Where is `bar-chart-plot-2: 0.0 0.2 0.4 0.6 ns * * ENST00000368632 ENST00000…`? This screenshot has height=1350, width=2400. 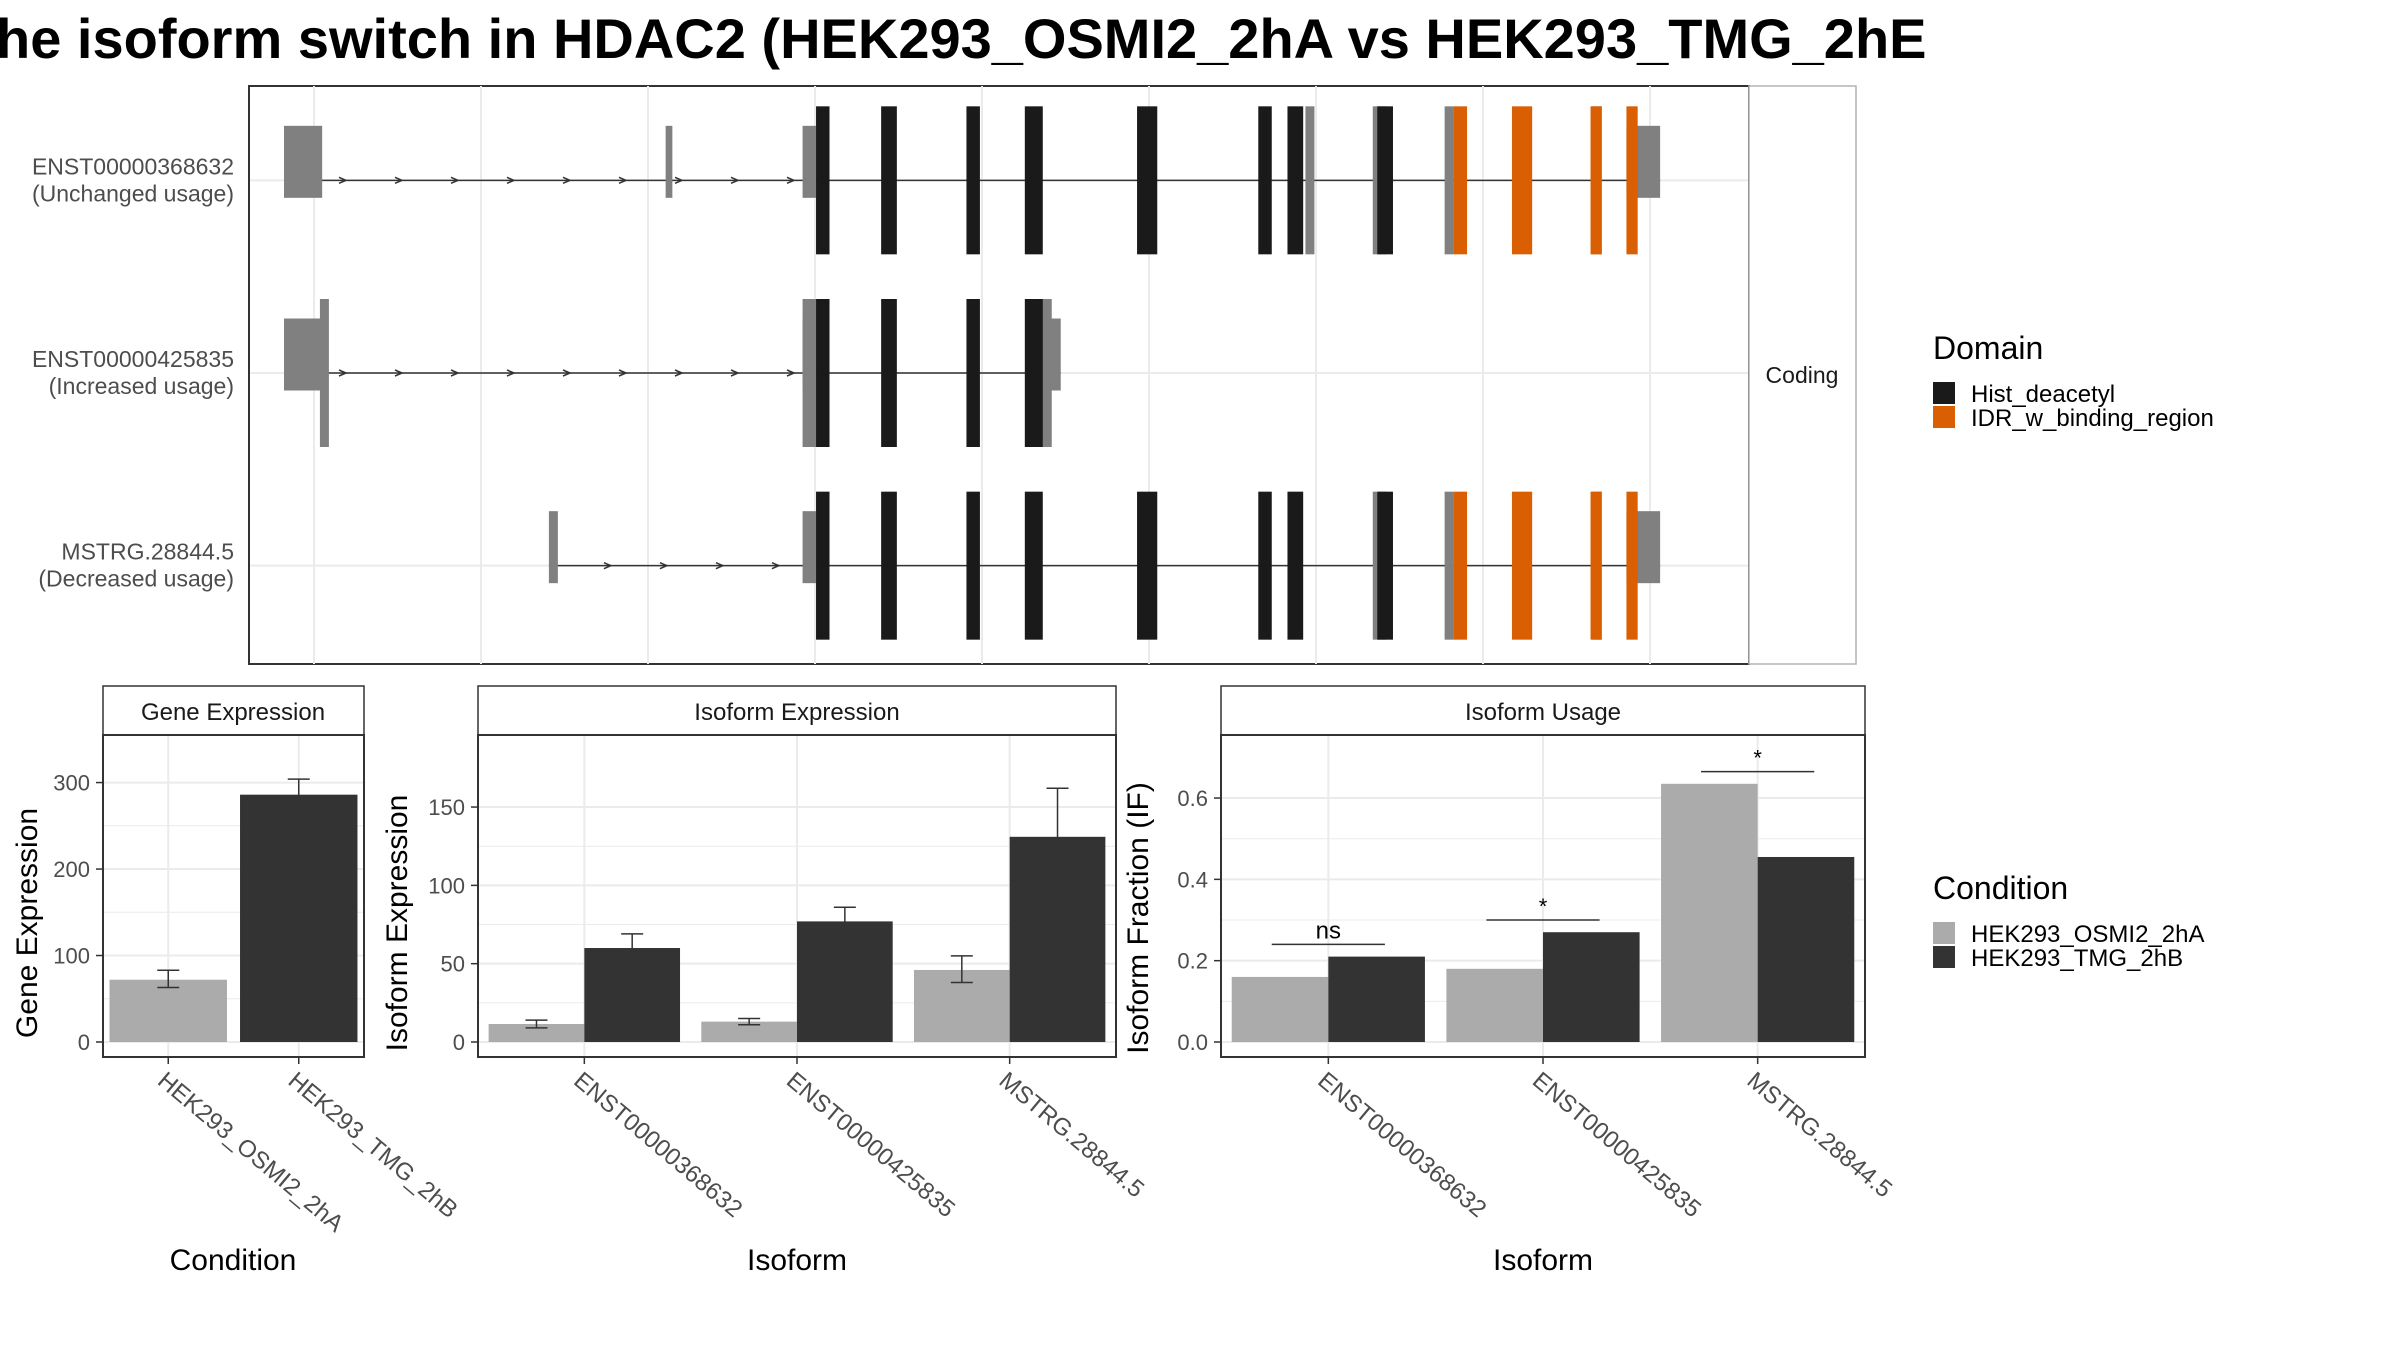 bar-chart-plot-2: 0.0 0.2 0.4 0.6 ns * * ENST00000368632 ENST00000… is located at coordinates (1537, 978).